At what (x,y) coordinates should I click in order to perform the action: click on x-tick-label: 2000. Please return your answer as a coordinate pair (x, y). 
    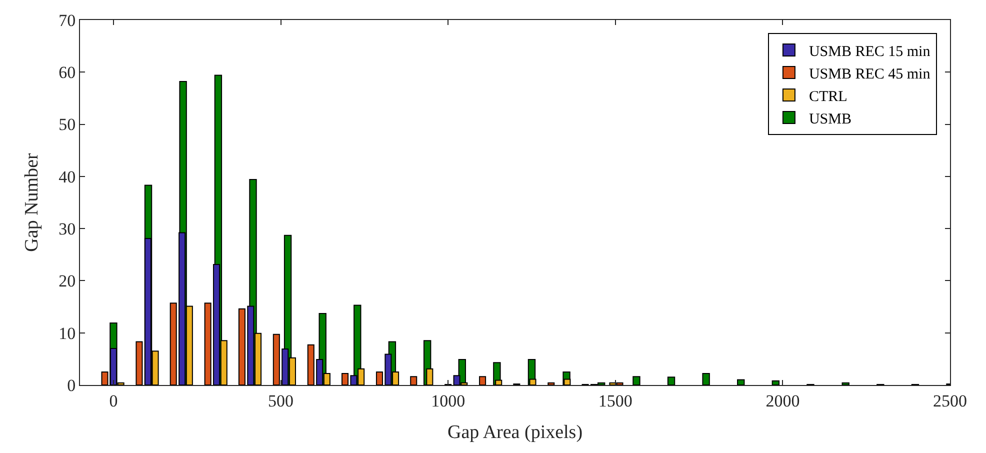
    Looking at the image, I should click on (783, 400).